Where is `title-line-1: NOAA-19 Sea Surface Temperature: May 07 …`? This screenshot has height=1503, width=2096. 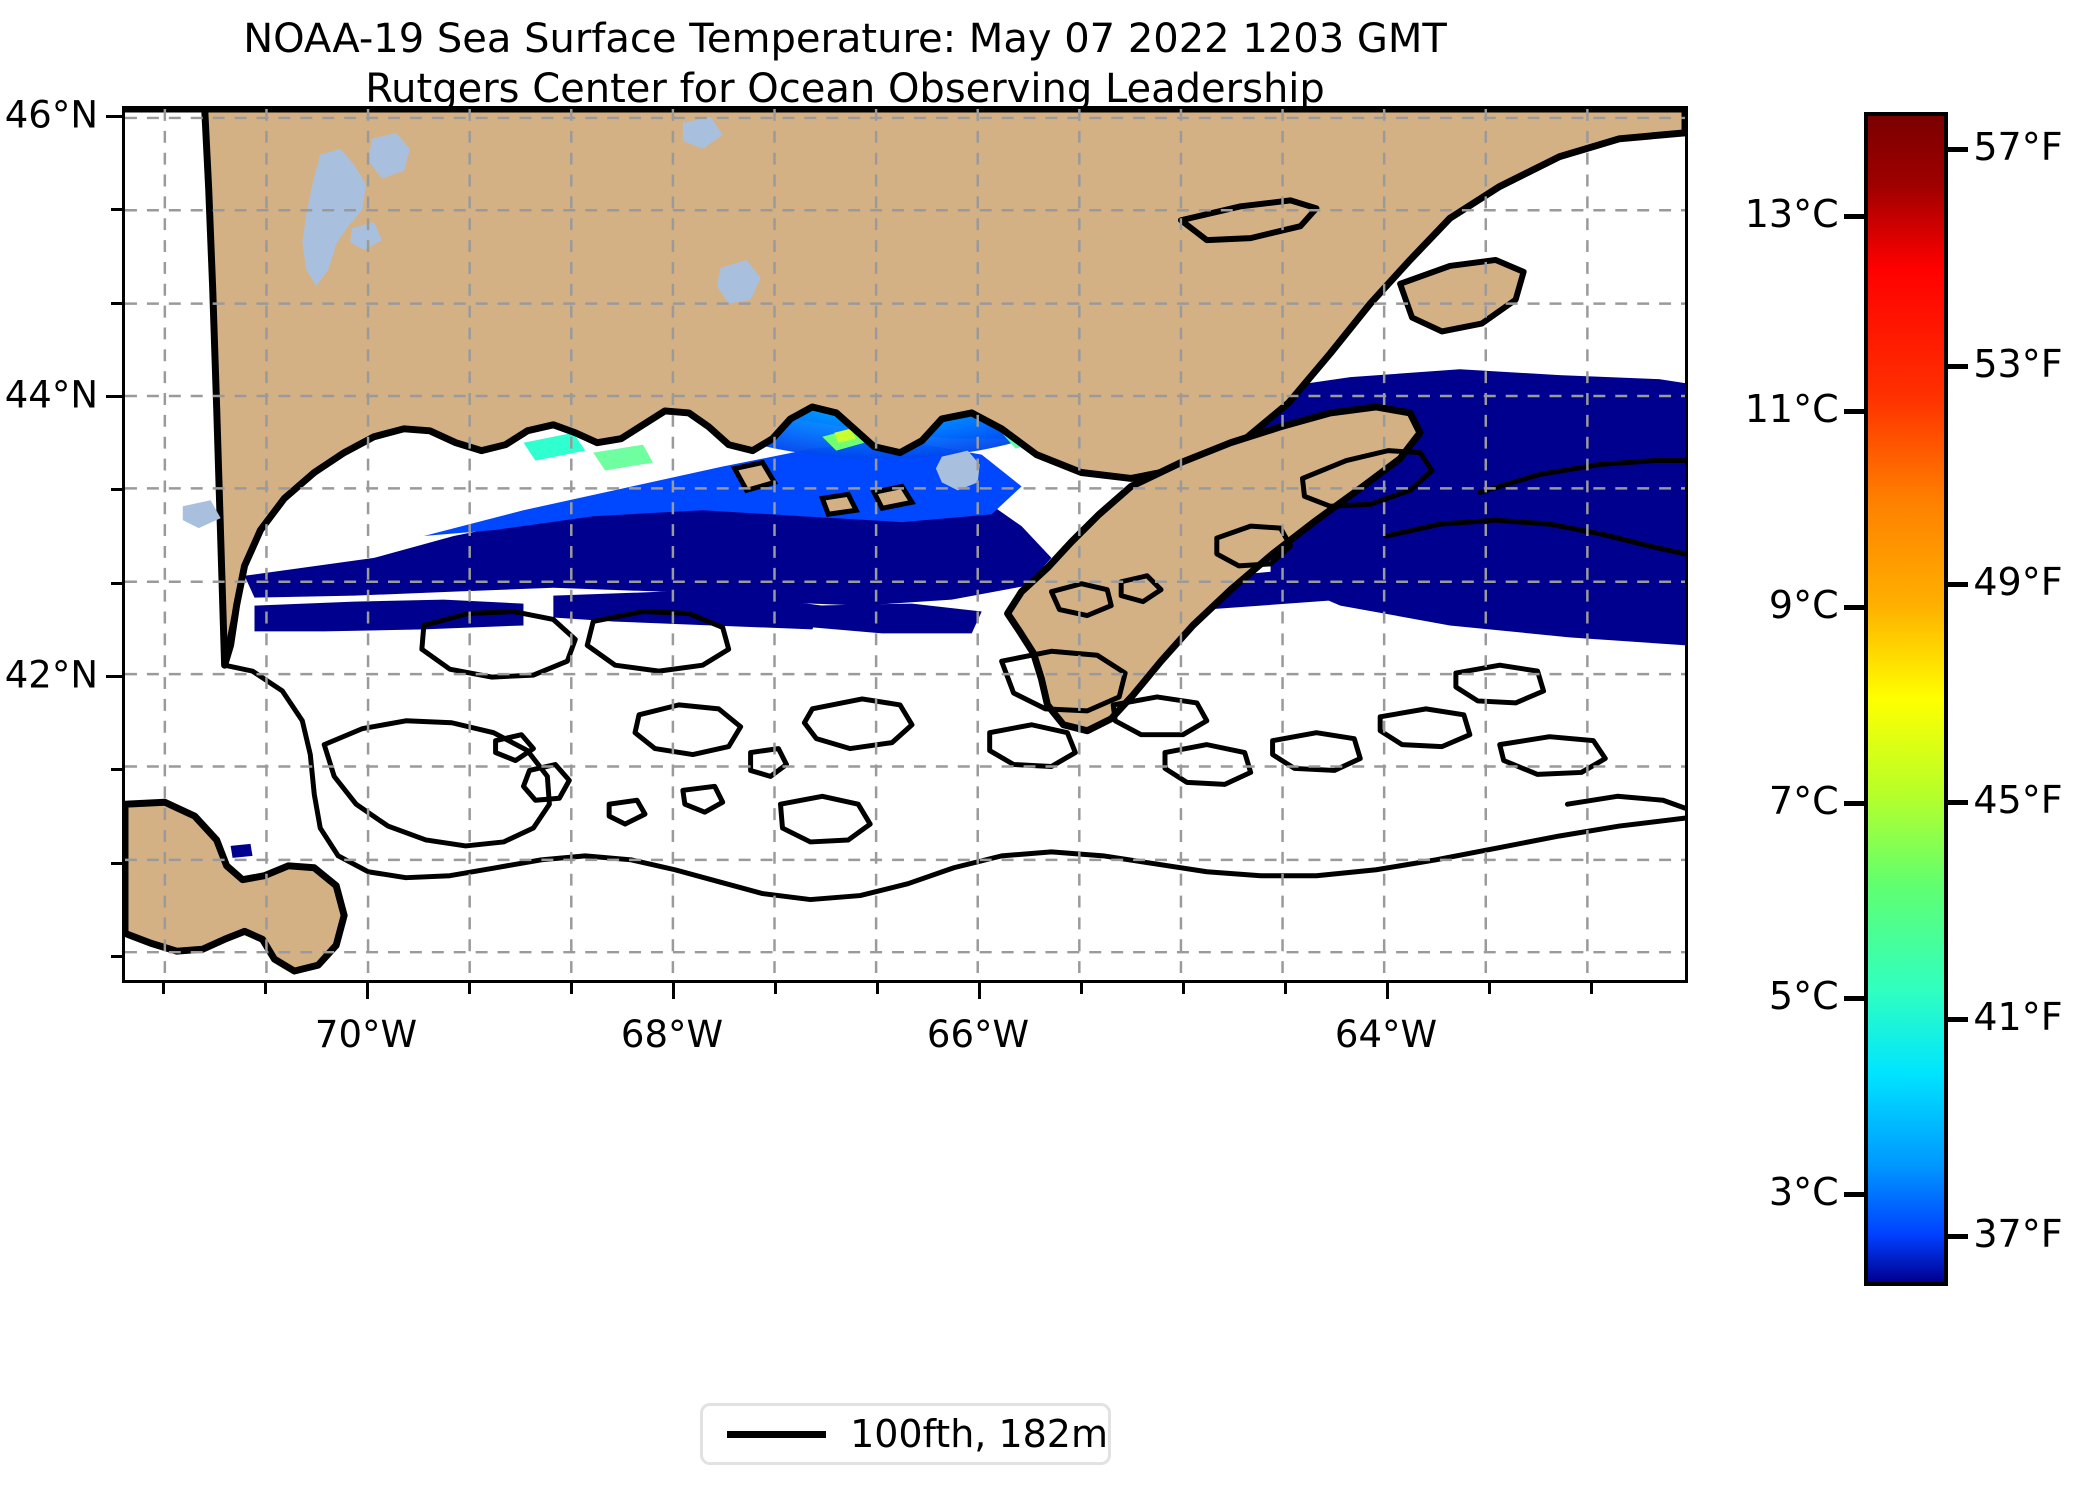 title-line-1: NOAA-19 Sea Surface Temperature: May 07 … is located at coordinates (845, 39).